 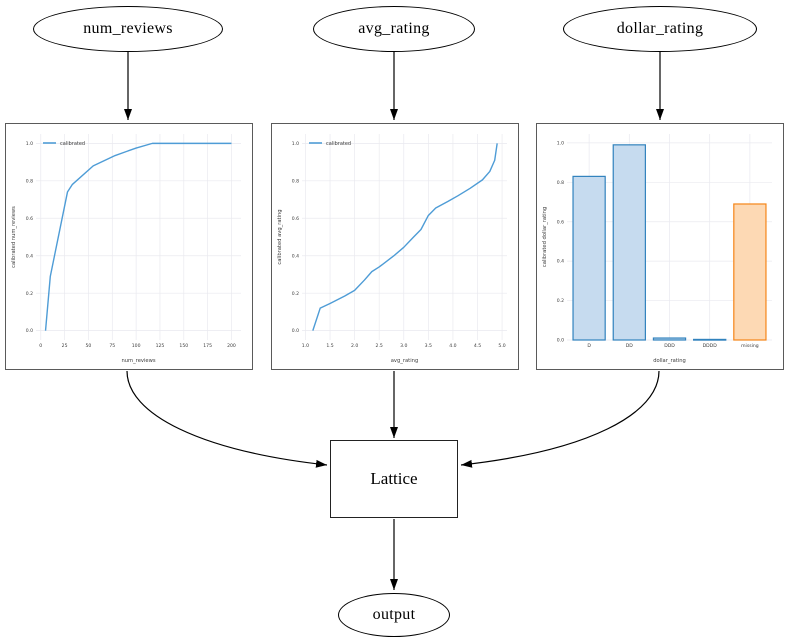 I want to click on bars, so click(x=669, y=242).